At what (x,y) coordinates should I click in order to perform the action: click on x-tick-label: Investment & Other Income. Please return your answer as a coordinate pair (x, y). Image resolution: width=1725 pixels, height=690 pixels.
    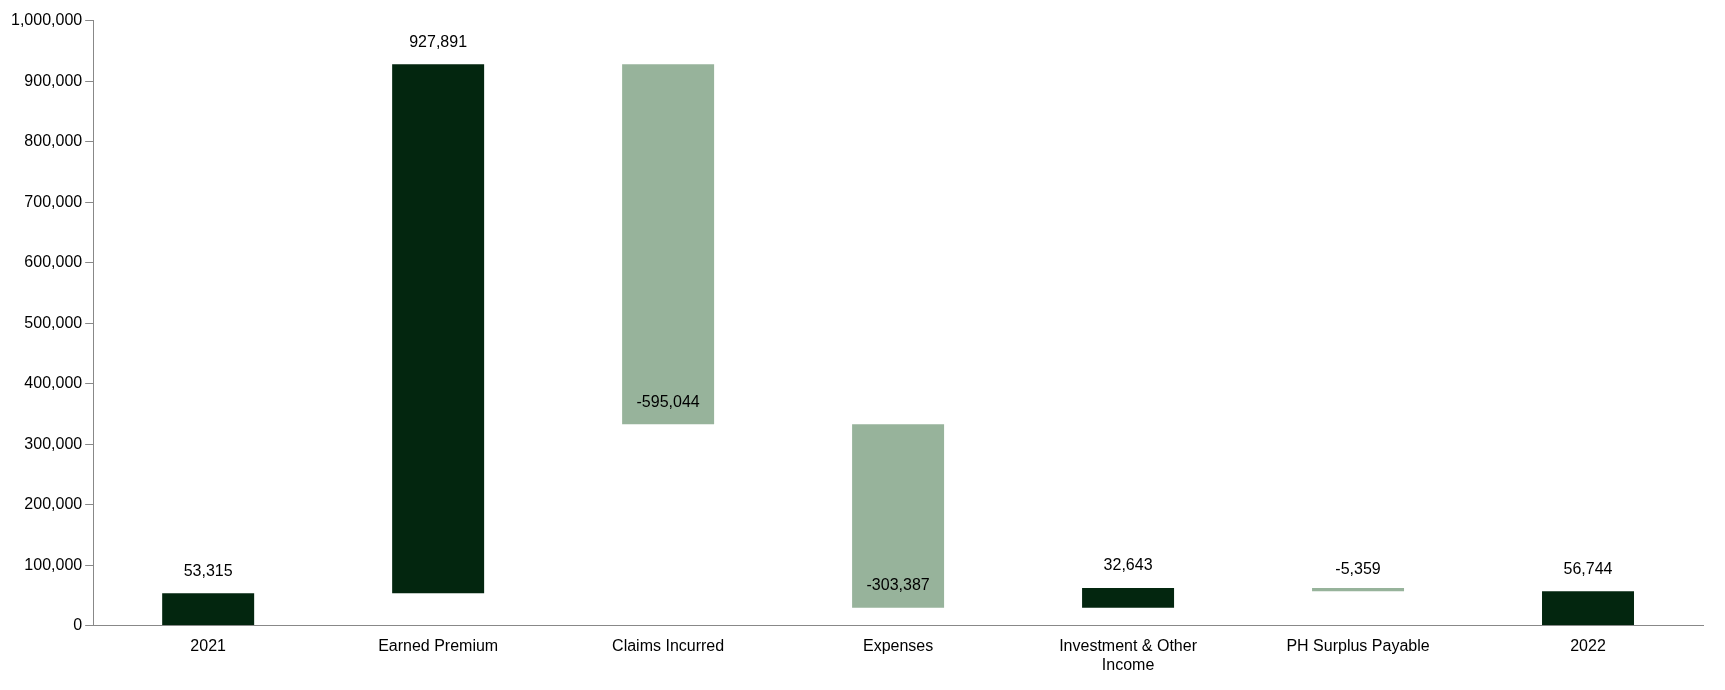
    Looking at the image, I should click on (1128, 654).